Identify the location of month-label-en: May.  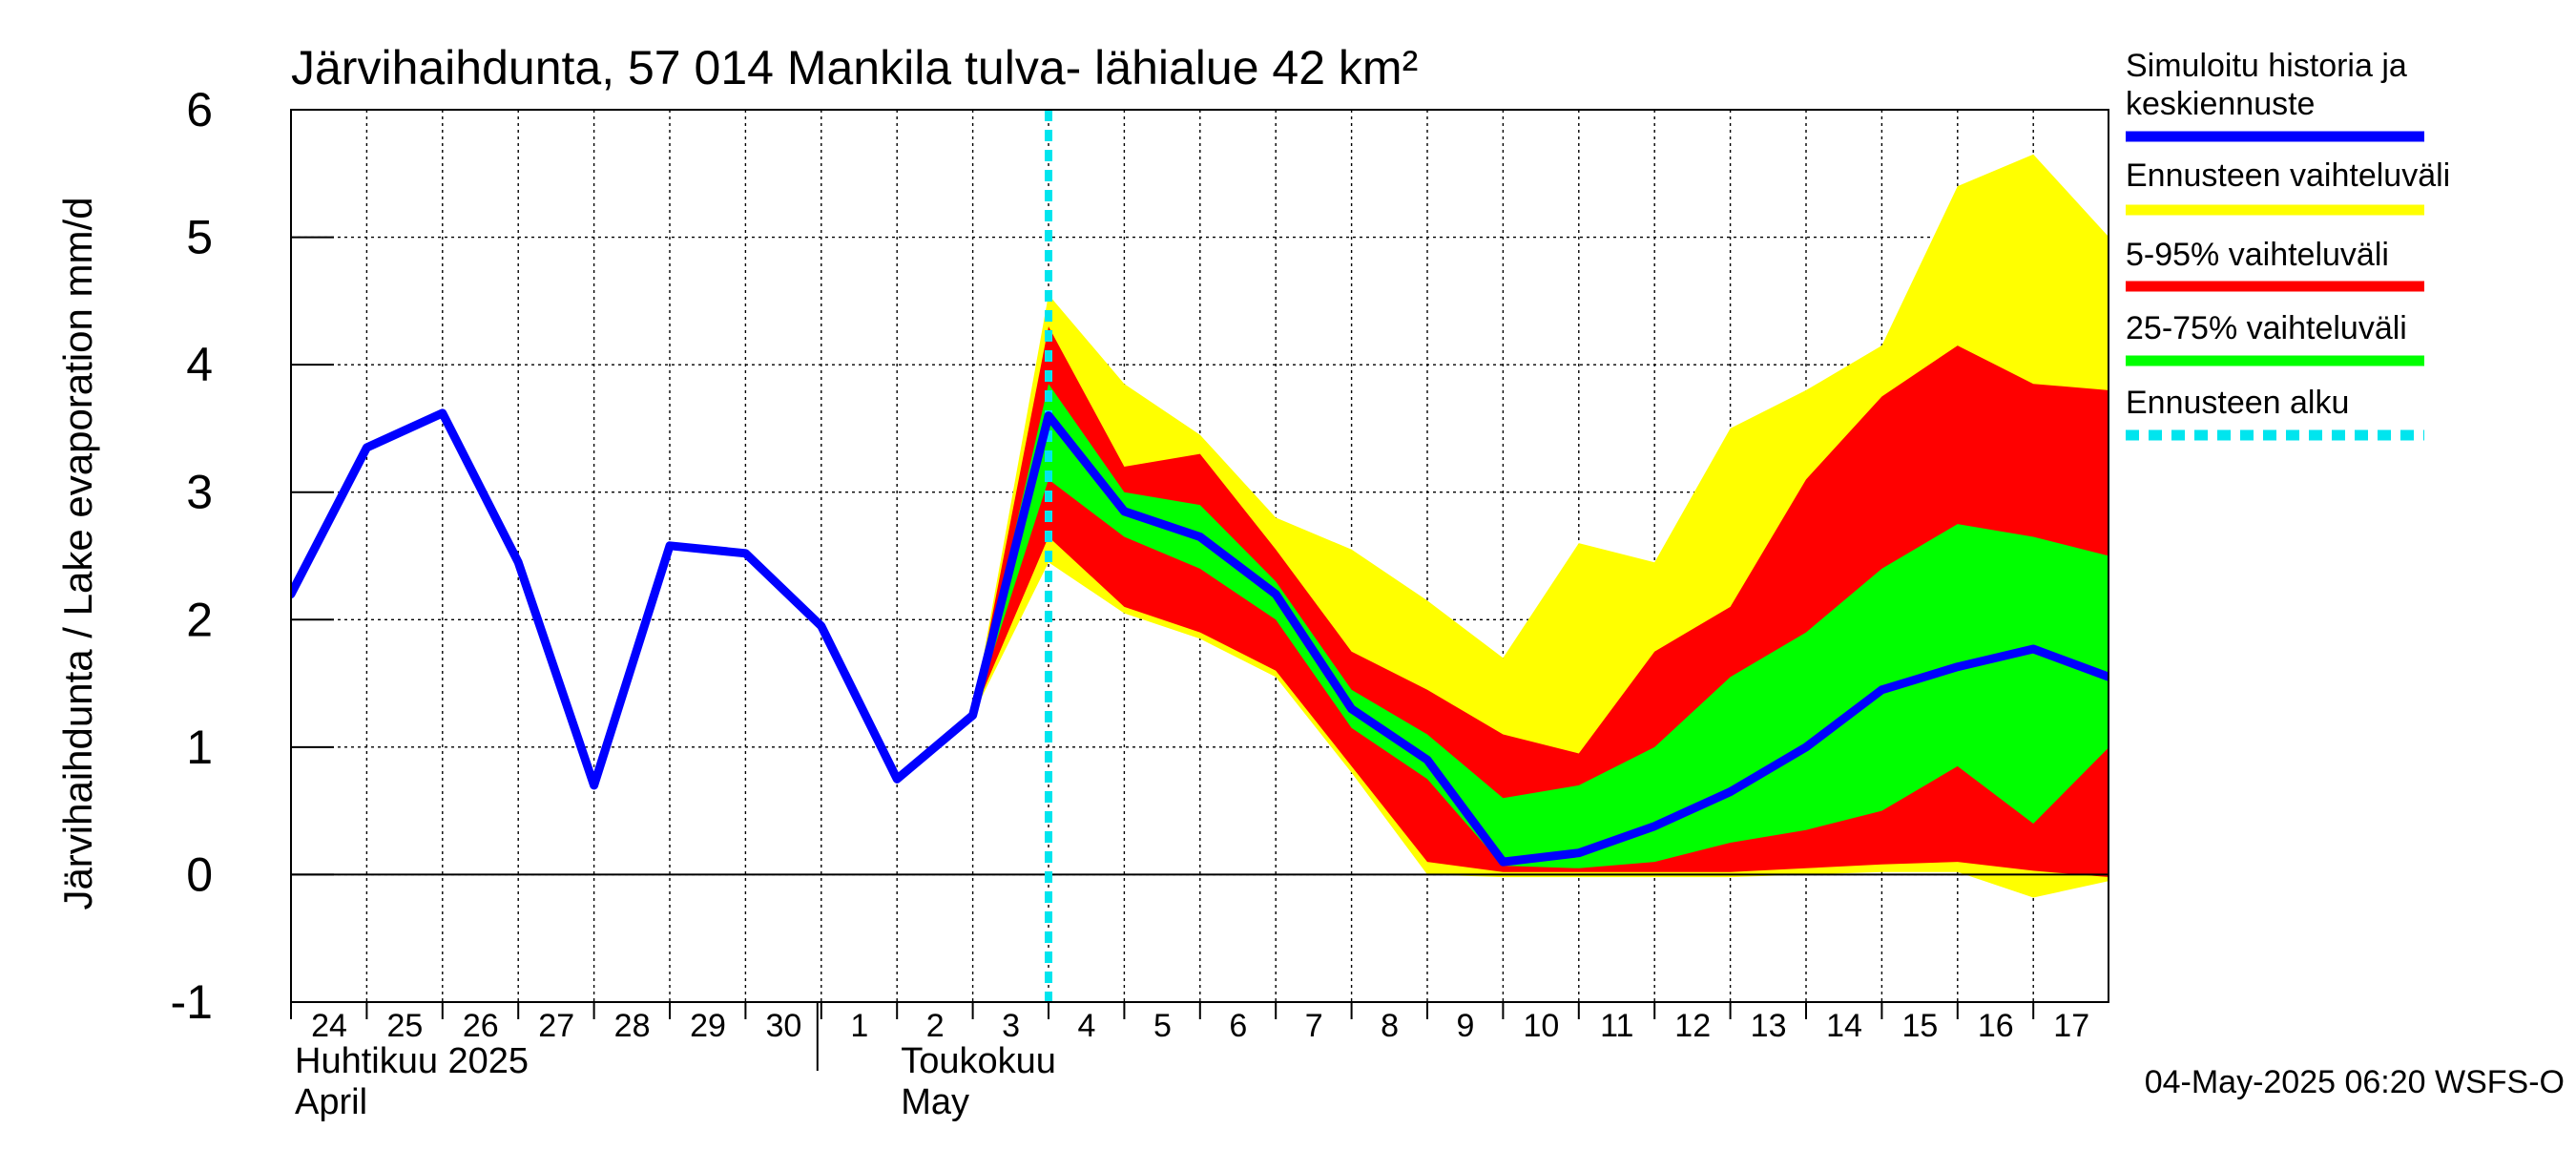
(935, 1102).